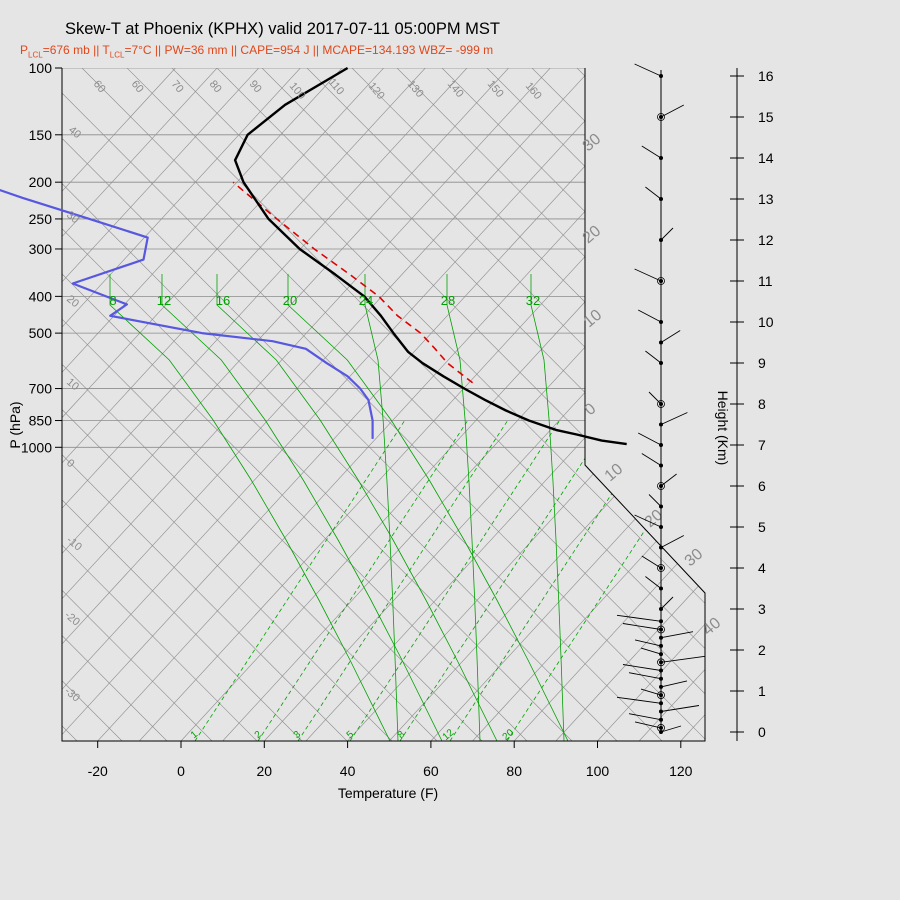 The image size is (900, 900). I want to click on skewed-label-right: 10, so click(593, 319).